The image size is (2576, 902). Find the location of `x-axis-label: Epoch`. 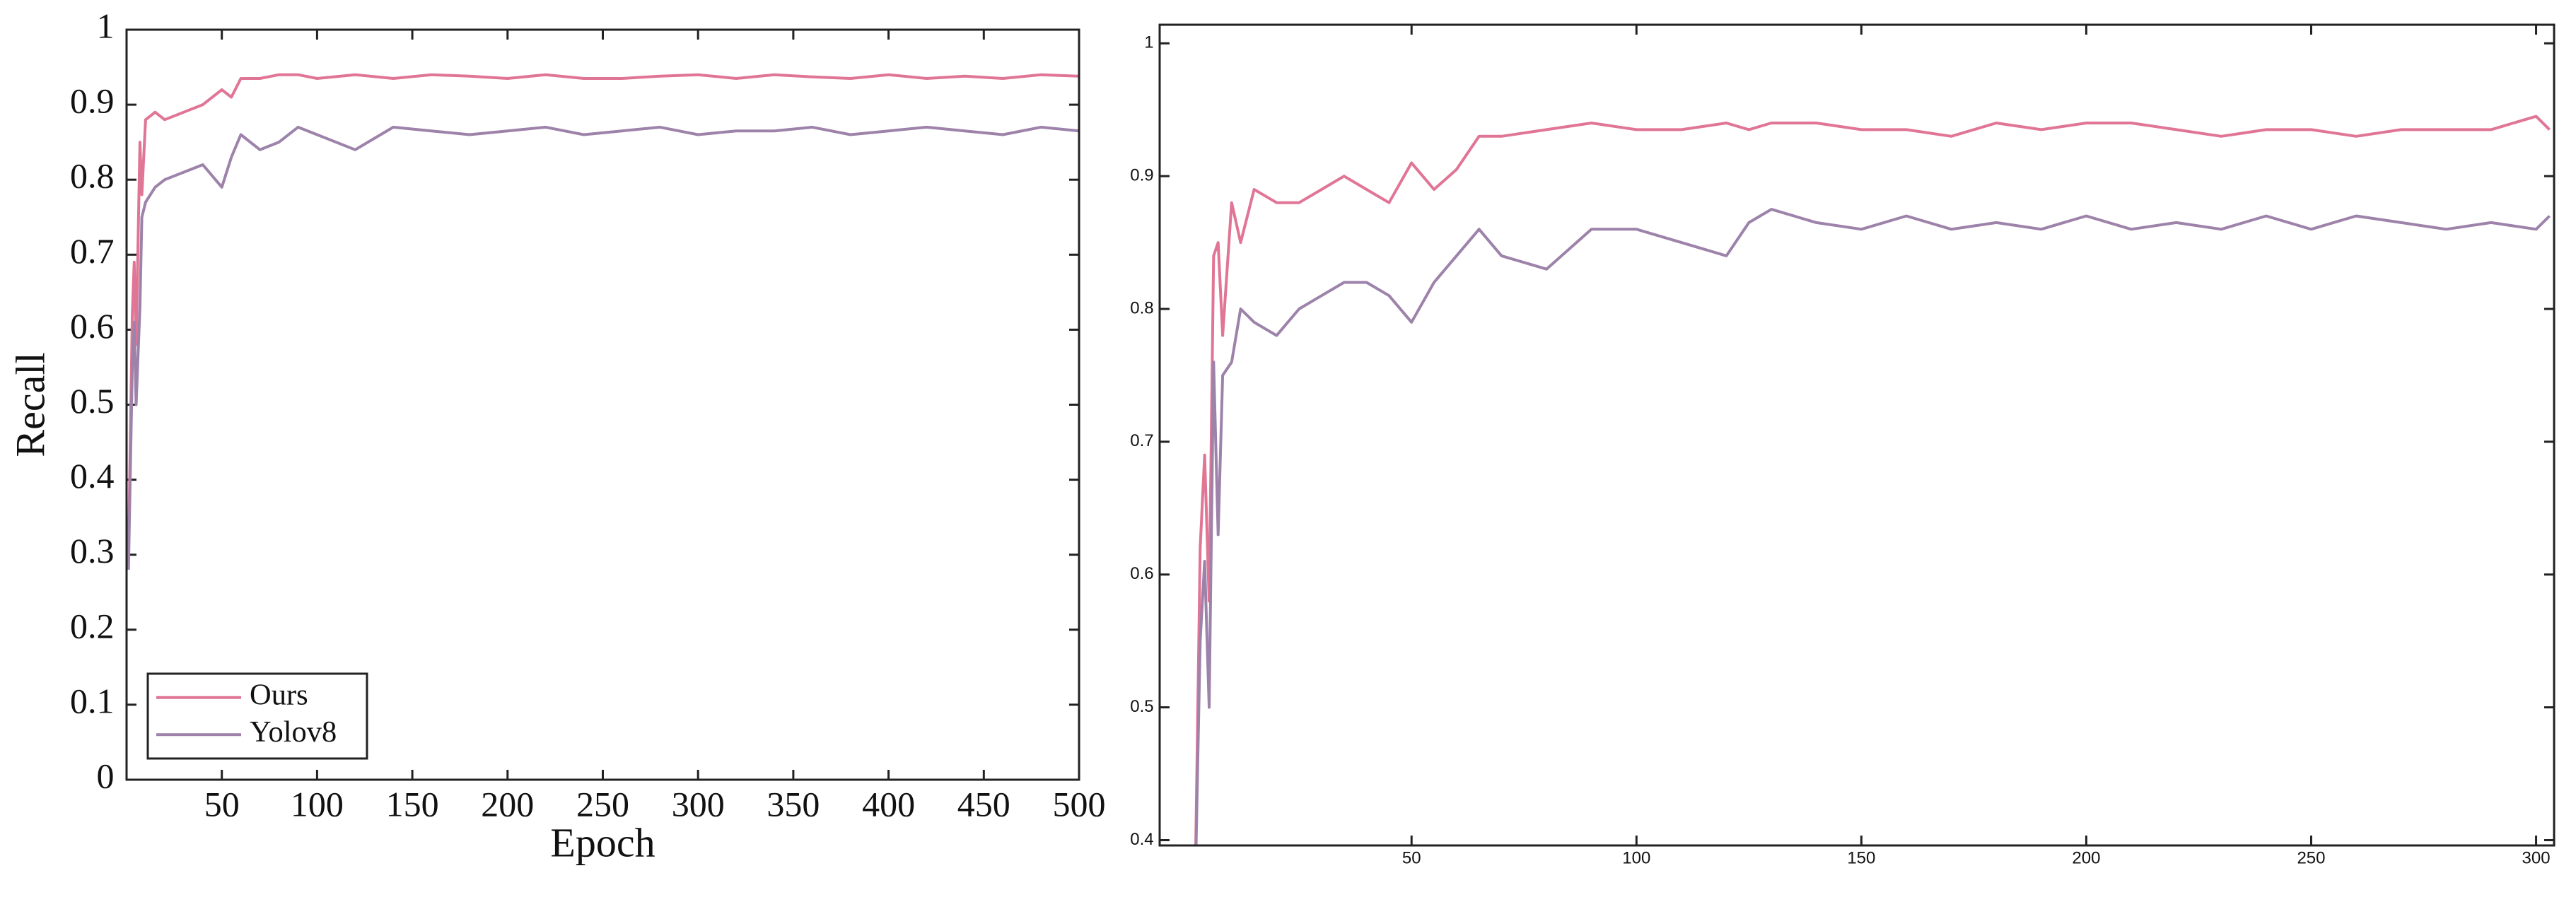

x-axis-label: Epoch is located at coordinates (602, 842).